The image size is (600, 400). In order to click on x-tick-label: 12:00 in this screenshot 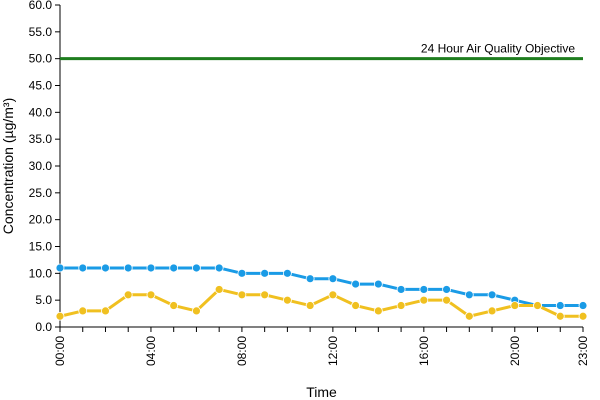, I will do `click(333, 351)`.